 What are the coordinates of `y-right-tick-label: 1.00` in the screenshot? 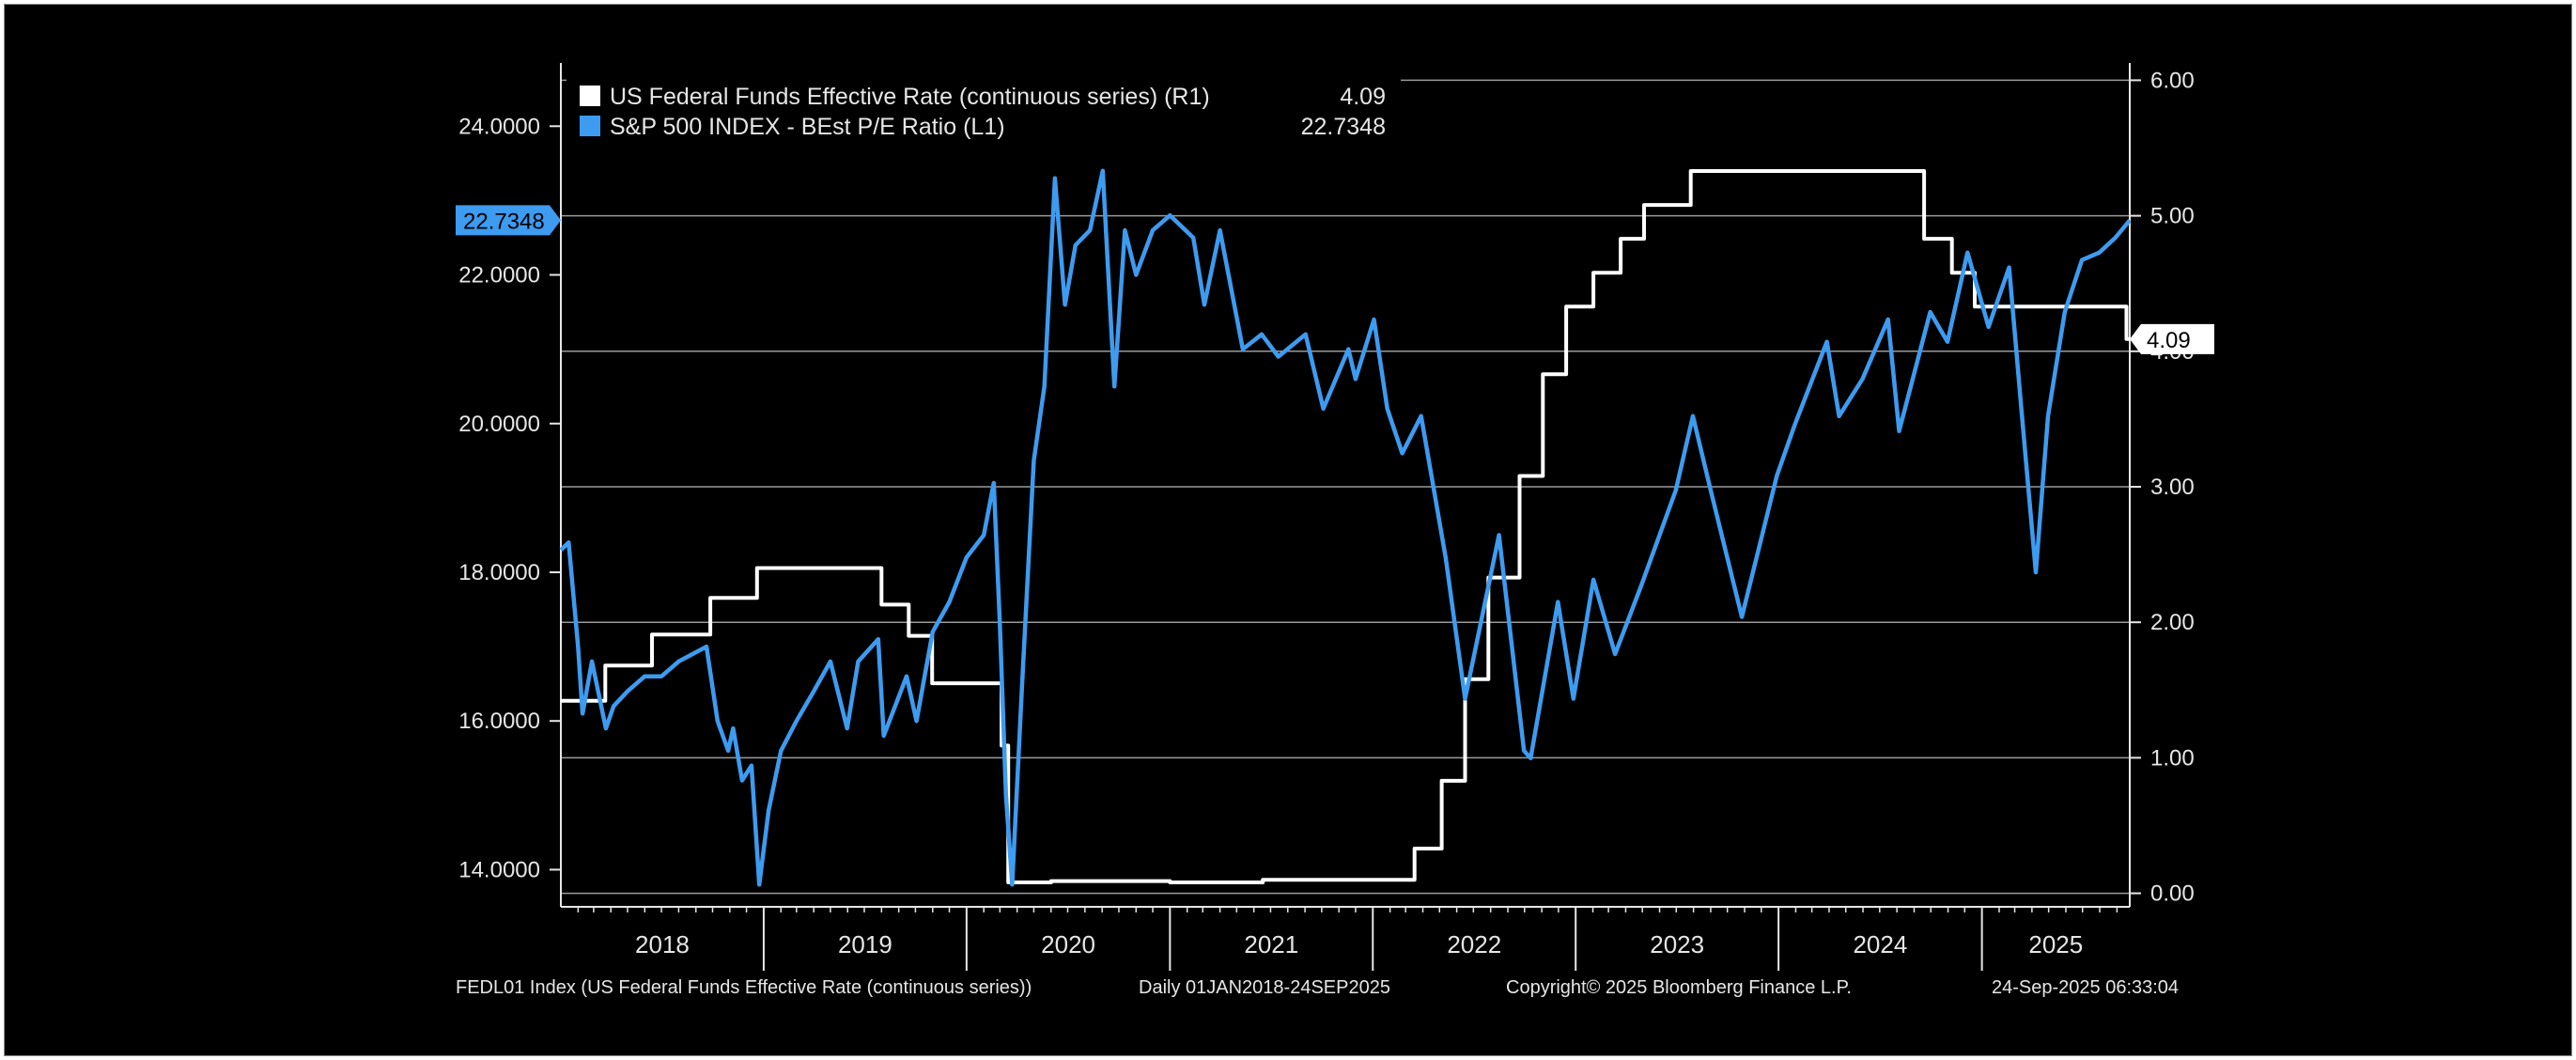 It's located at (2172, 758).